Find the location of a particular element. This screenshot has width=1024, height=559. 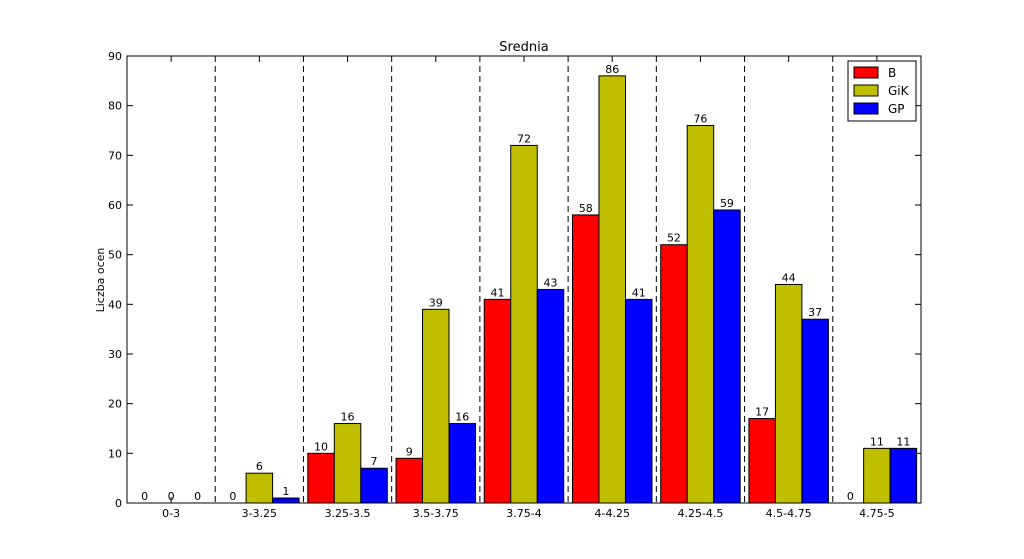

y-tick-label: 90 is located at coordinates (115, 56).